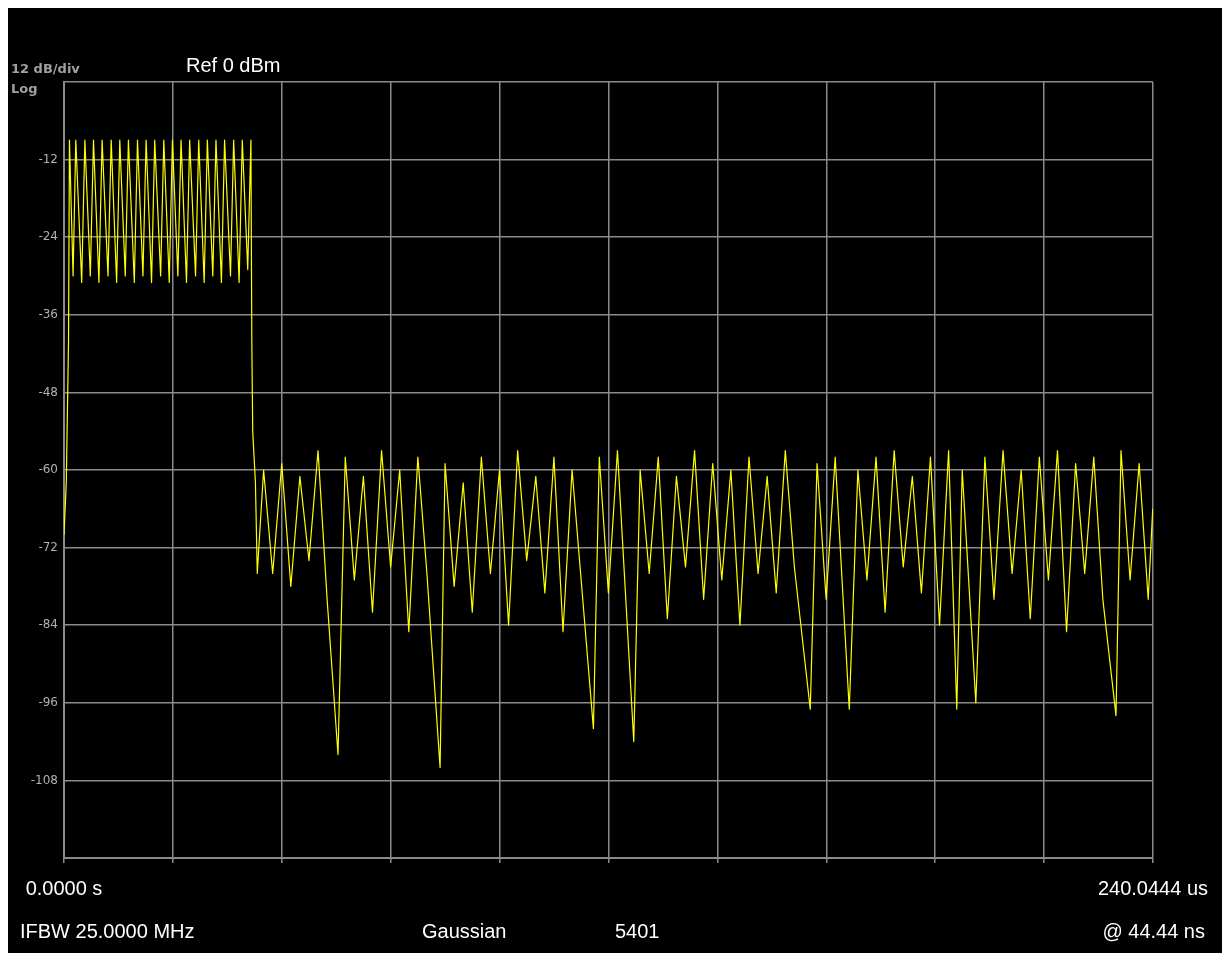  Describe the element at coordinates (1153, 930) in the screenshot. I see `text: @ 44.44 ns` at that location.